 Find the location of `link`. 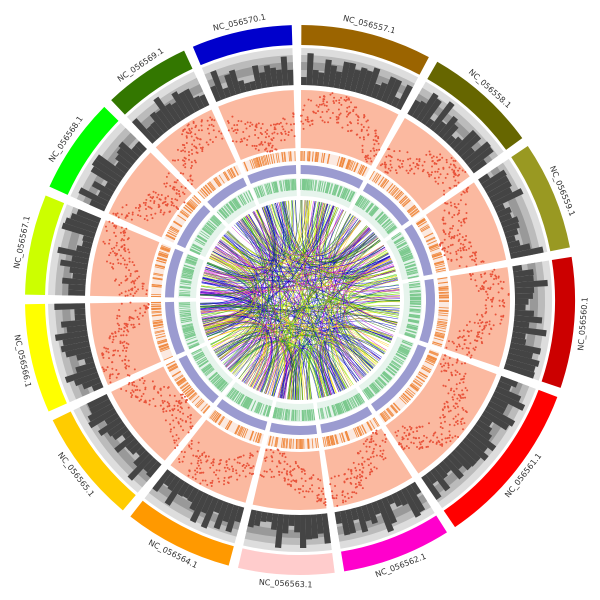

link is located at coordinates (237, 250).